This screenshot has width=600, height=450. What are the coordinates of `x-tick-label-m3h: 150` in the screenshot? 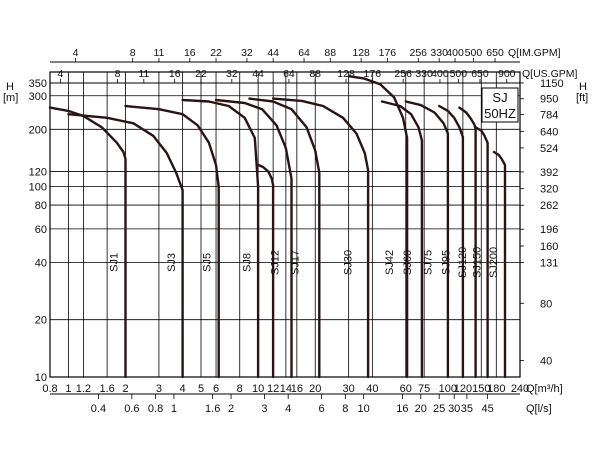 It's located at (481, 389).